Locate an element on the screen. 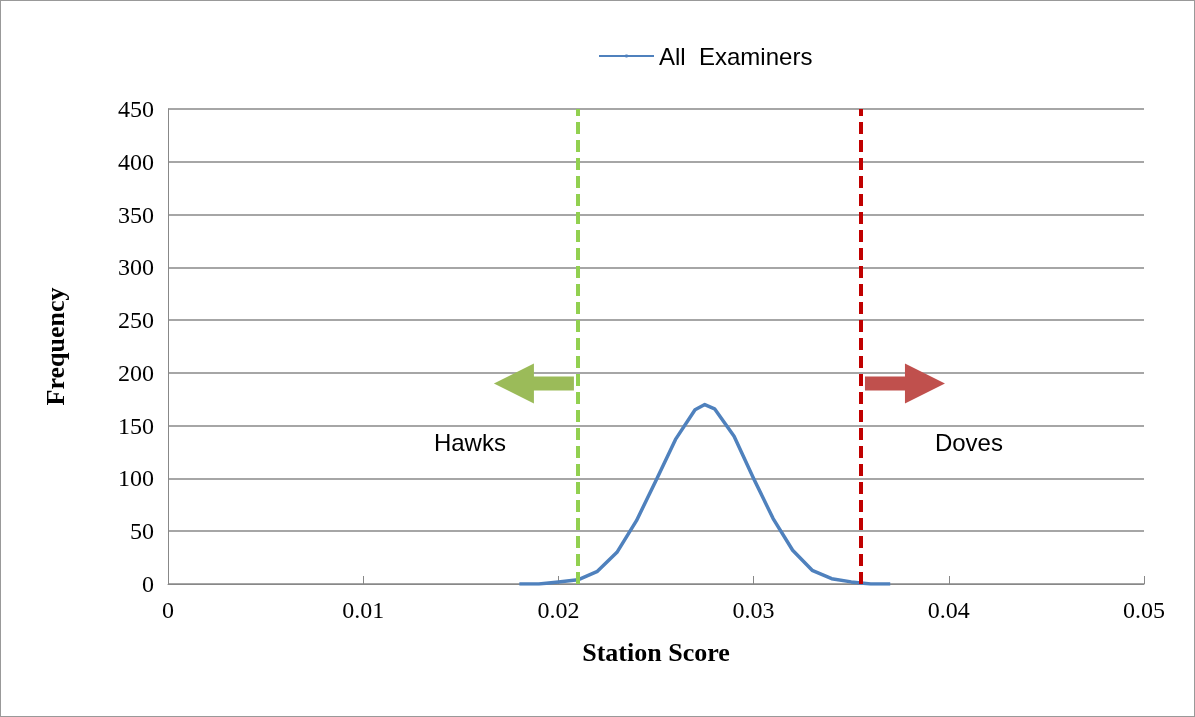  y-tick-label: 200 is located at coordinates (136, 372).